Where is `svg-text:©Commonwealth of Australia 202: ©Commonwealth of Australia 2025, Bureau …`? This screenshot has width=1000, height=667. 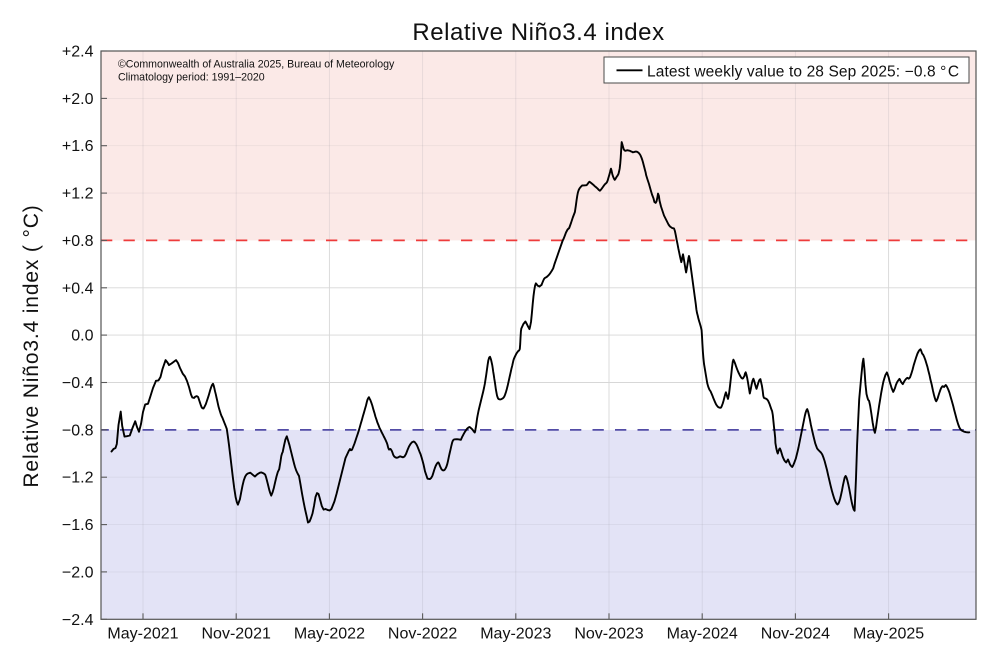
svg-text:©Commonwealth of Australia 202: ©Commonwealth of Australia 2025, Bureau … is located at coordinates (256, 65).